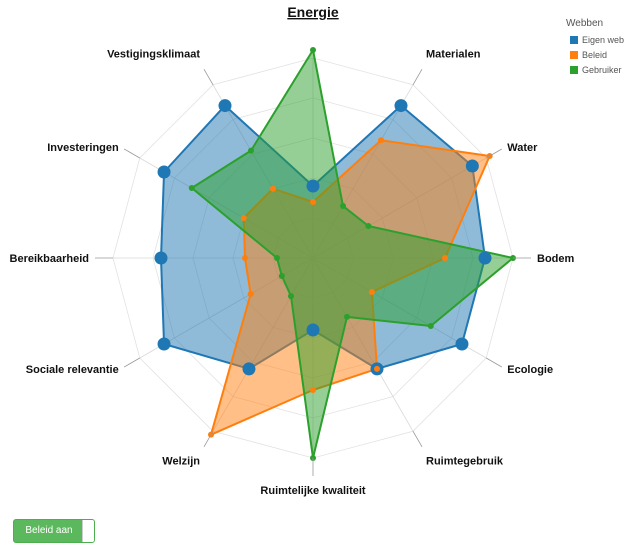 The height and width of the screenshot is (546, 640). What do you see at coordinates (602, 70) in the screenshot?
I see `legend-entry: Gebruiker` at bounding box center [602, 70].